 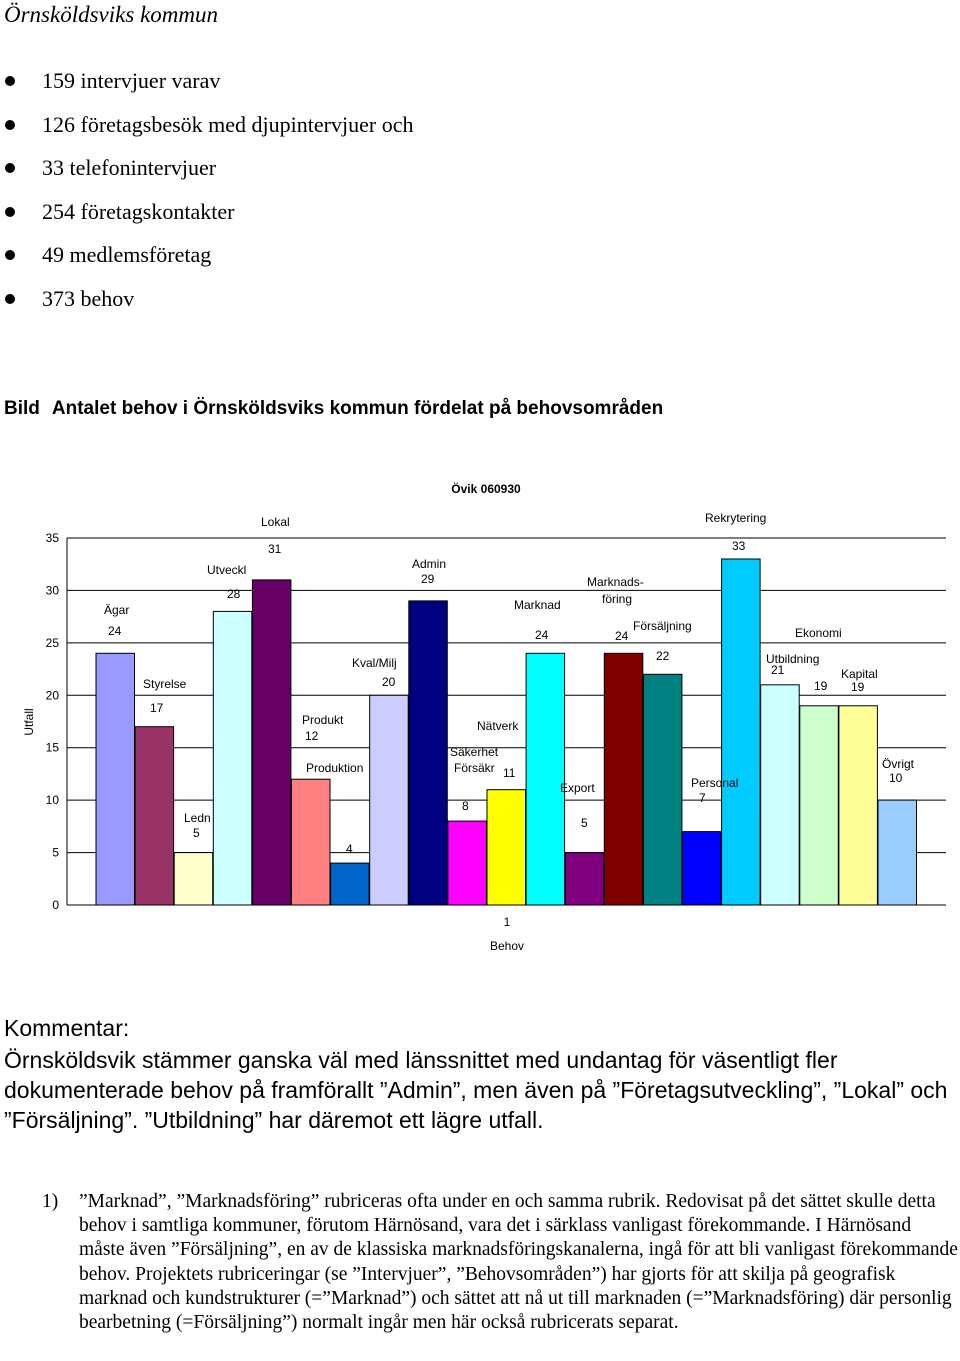 What do you see at coordinates (311, 842) in the screenshot?
I see `bar-produktion` at bounding box center [311, 842].